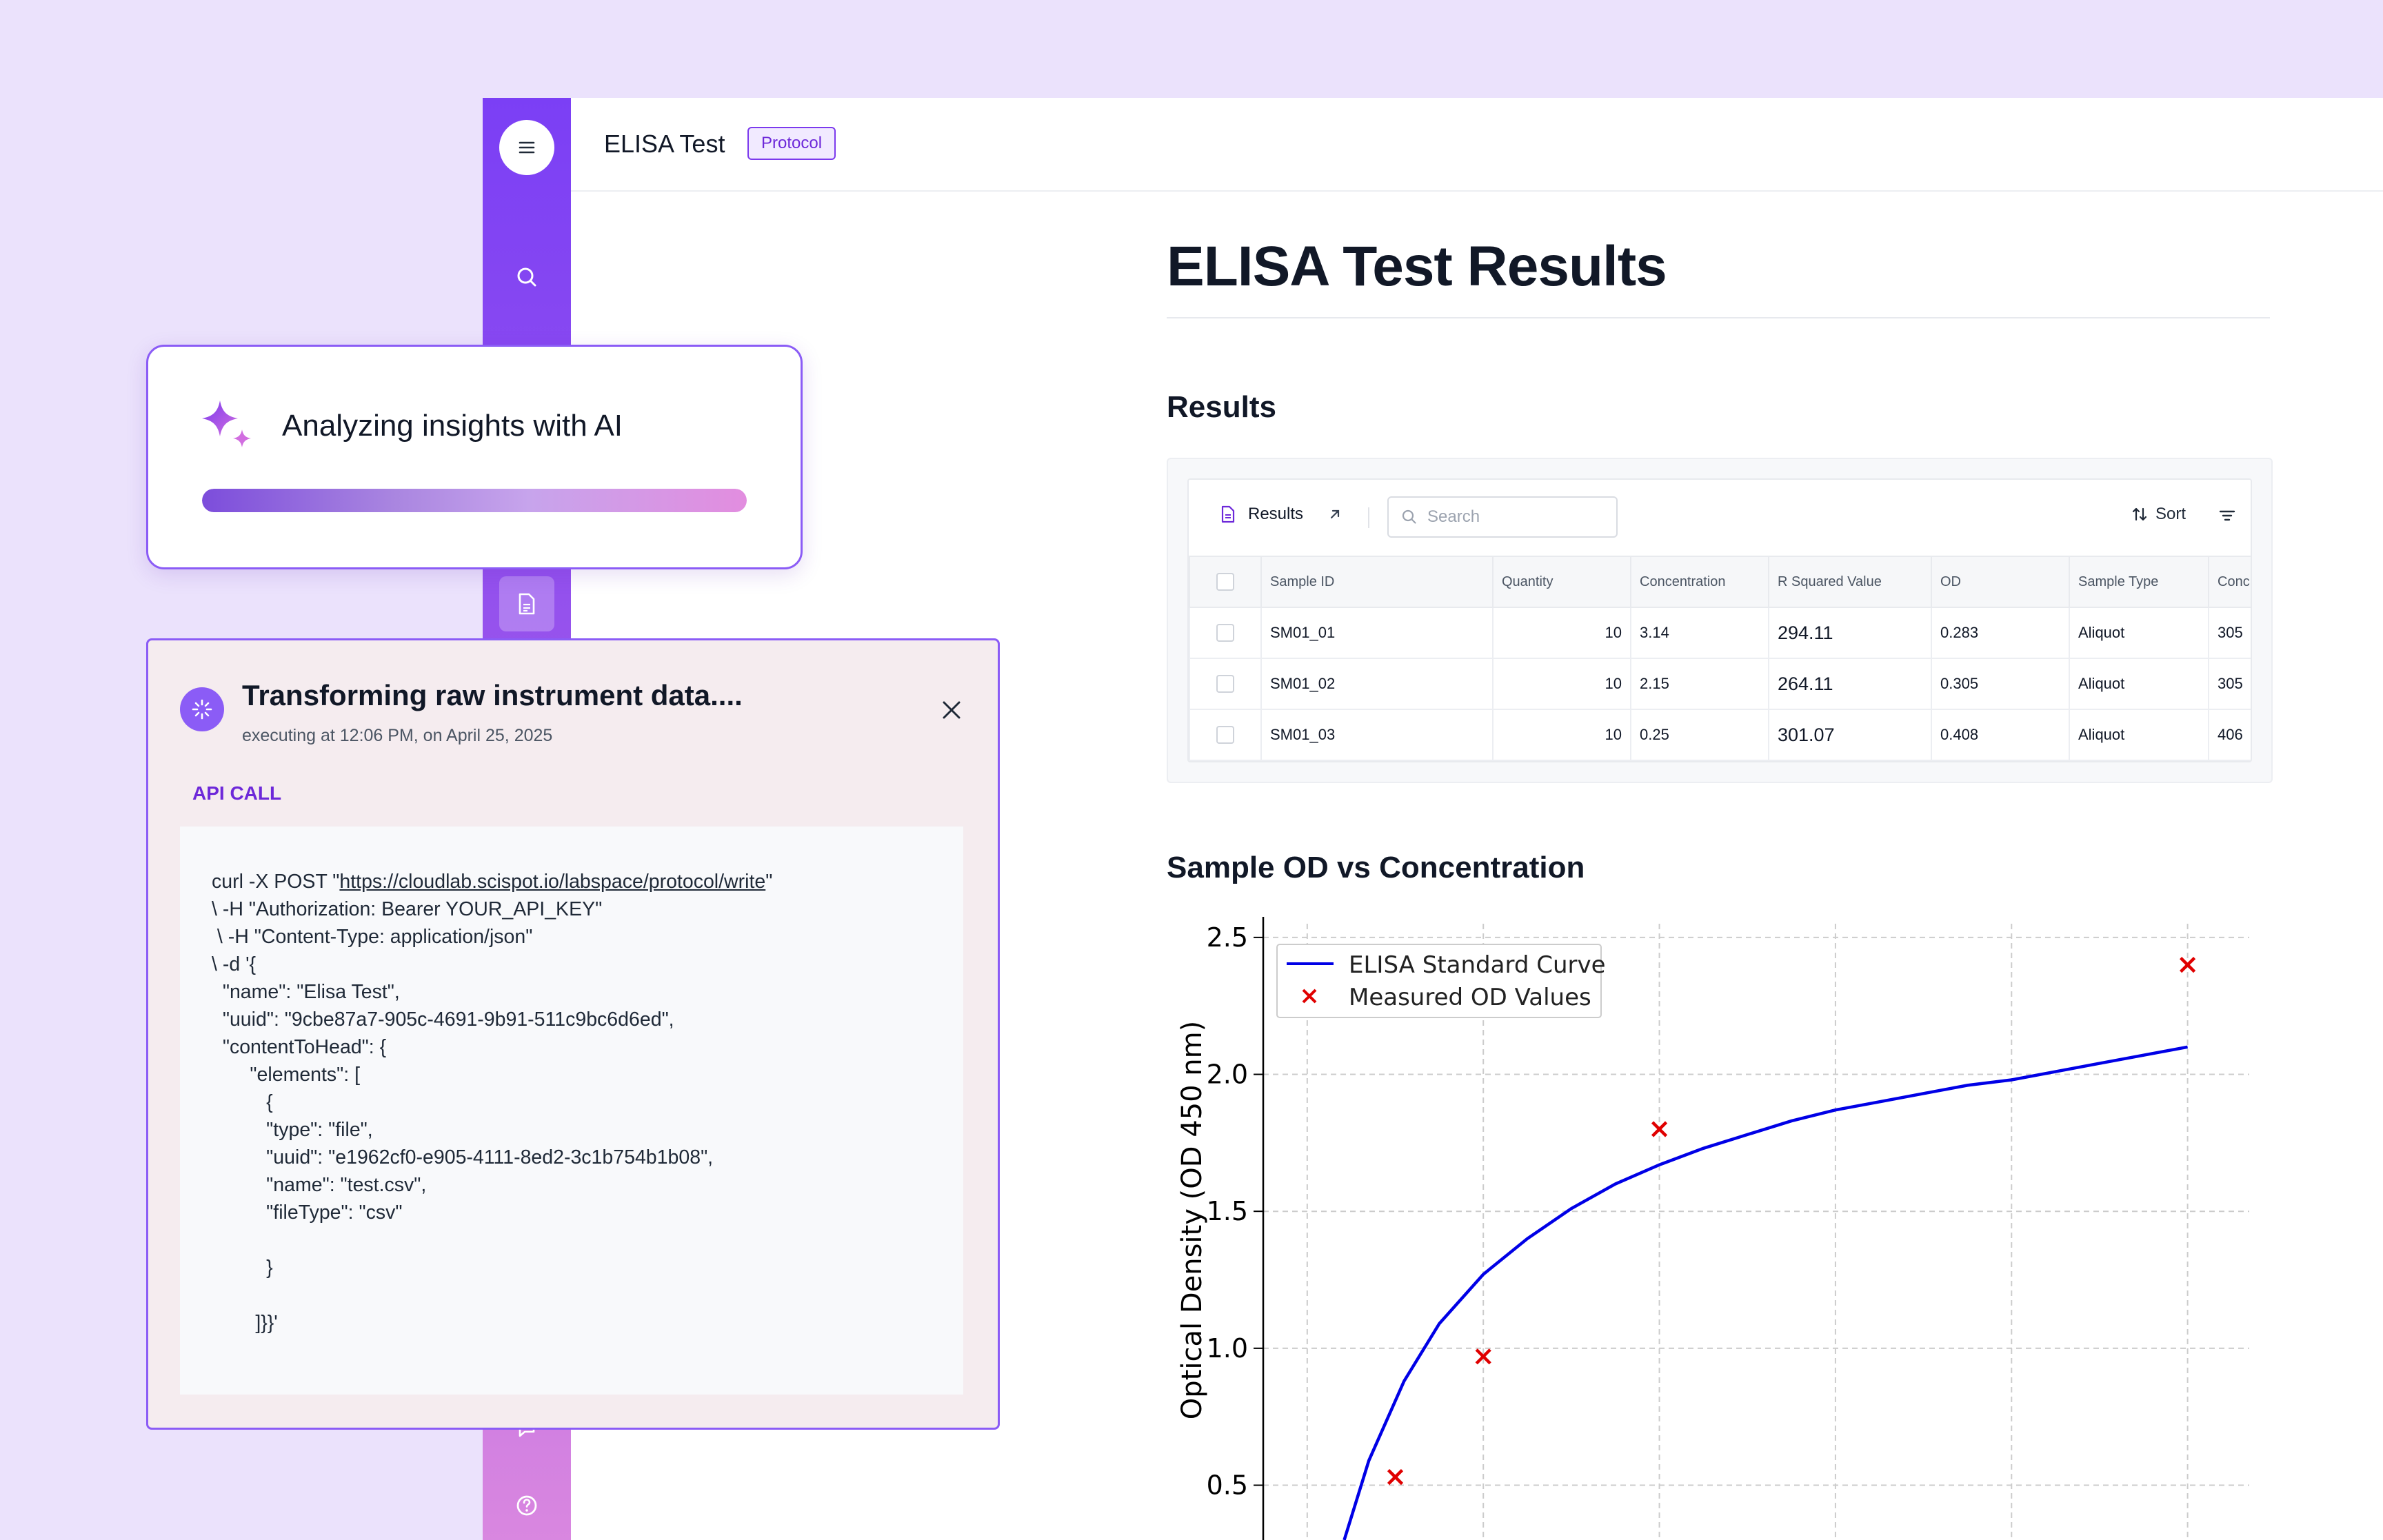  What do you see at coordinates (1377, 582) in the screenshot?
I see `column-header: Sample ID` at bounding box center [1377, 582].